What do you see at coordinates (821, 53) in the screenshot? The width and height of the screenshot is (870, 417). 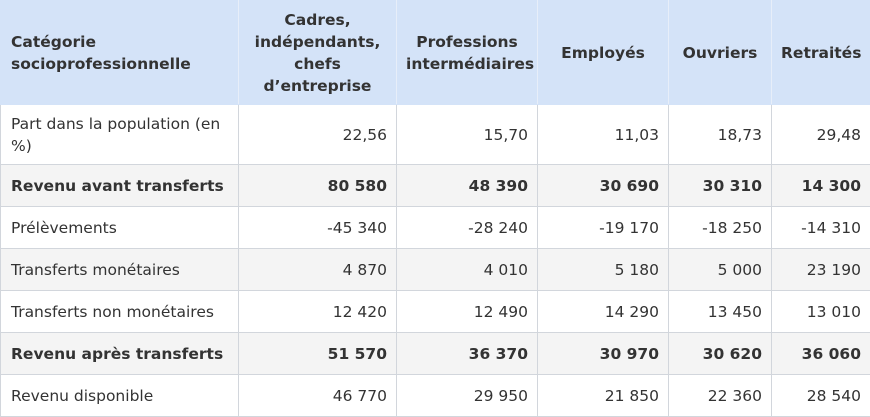 I see `column-header-retraites: Retraités` at bounding box center [821, 53].